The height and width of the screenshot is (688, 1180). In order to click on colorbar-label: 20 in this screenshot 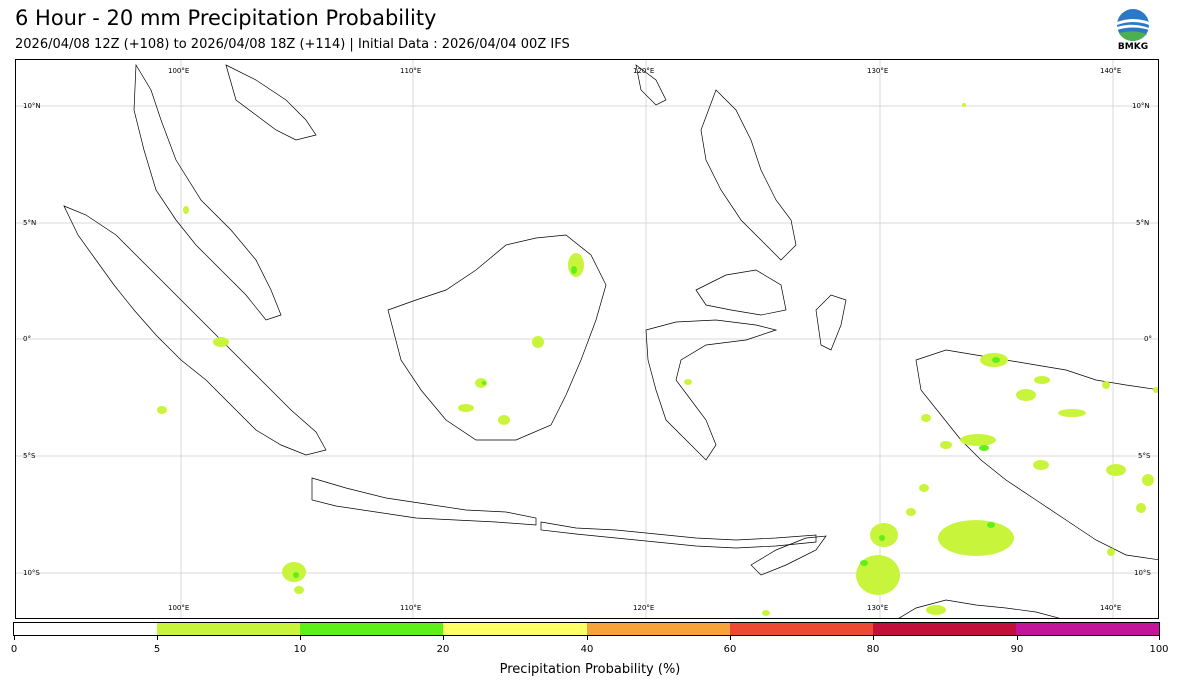, I will do `click(443, 649)`.